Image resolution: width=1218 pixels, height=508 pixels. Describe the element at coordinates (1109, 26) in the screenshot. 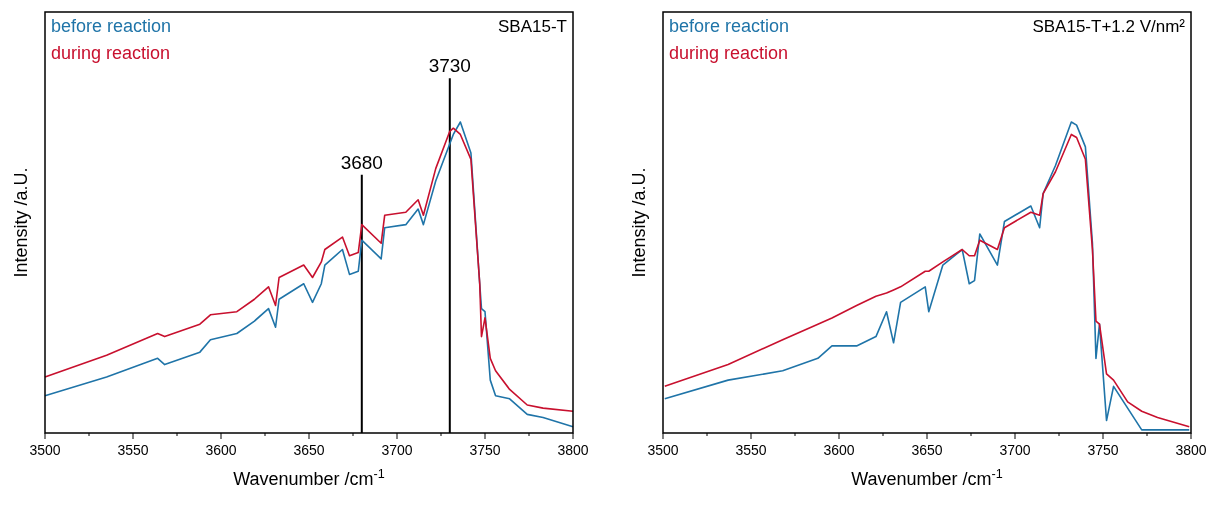

I see `text: SBA15-T+1.2 V/nm²` at that location.